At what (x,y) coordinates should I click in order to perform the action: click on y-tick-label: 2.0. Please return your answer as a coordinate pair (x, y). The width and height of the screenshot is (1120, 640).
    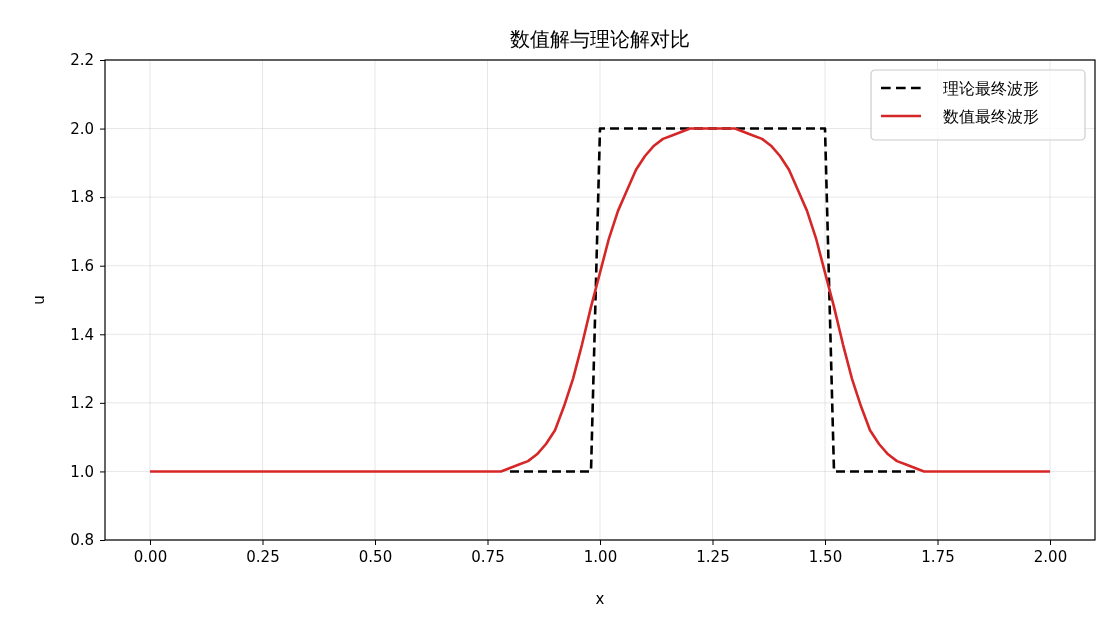
    Looking at the image, I should click on (82, 128).